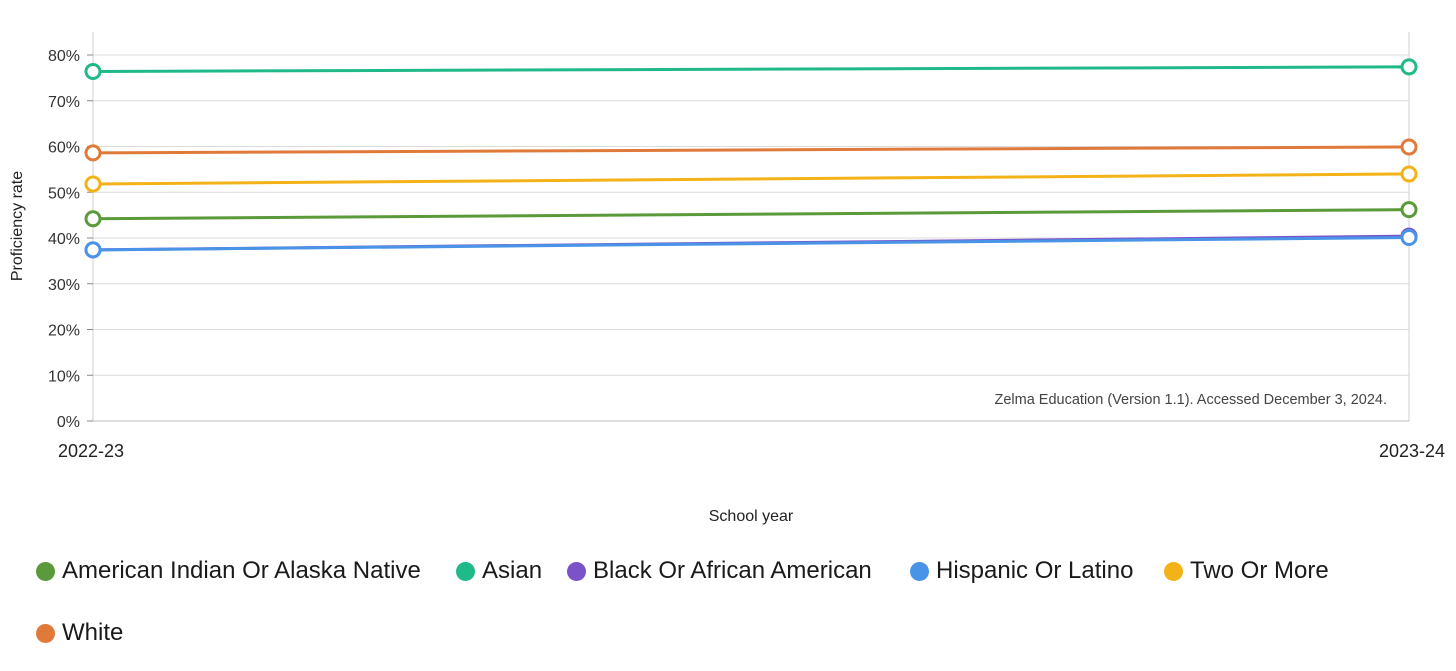  Describe the element at coordinates (732, 570) in the screenshot. I see `legend-label: Black Or African American` at that location.